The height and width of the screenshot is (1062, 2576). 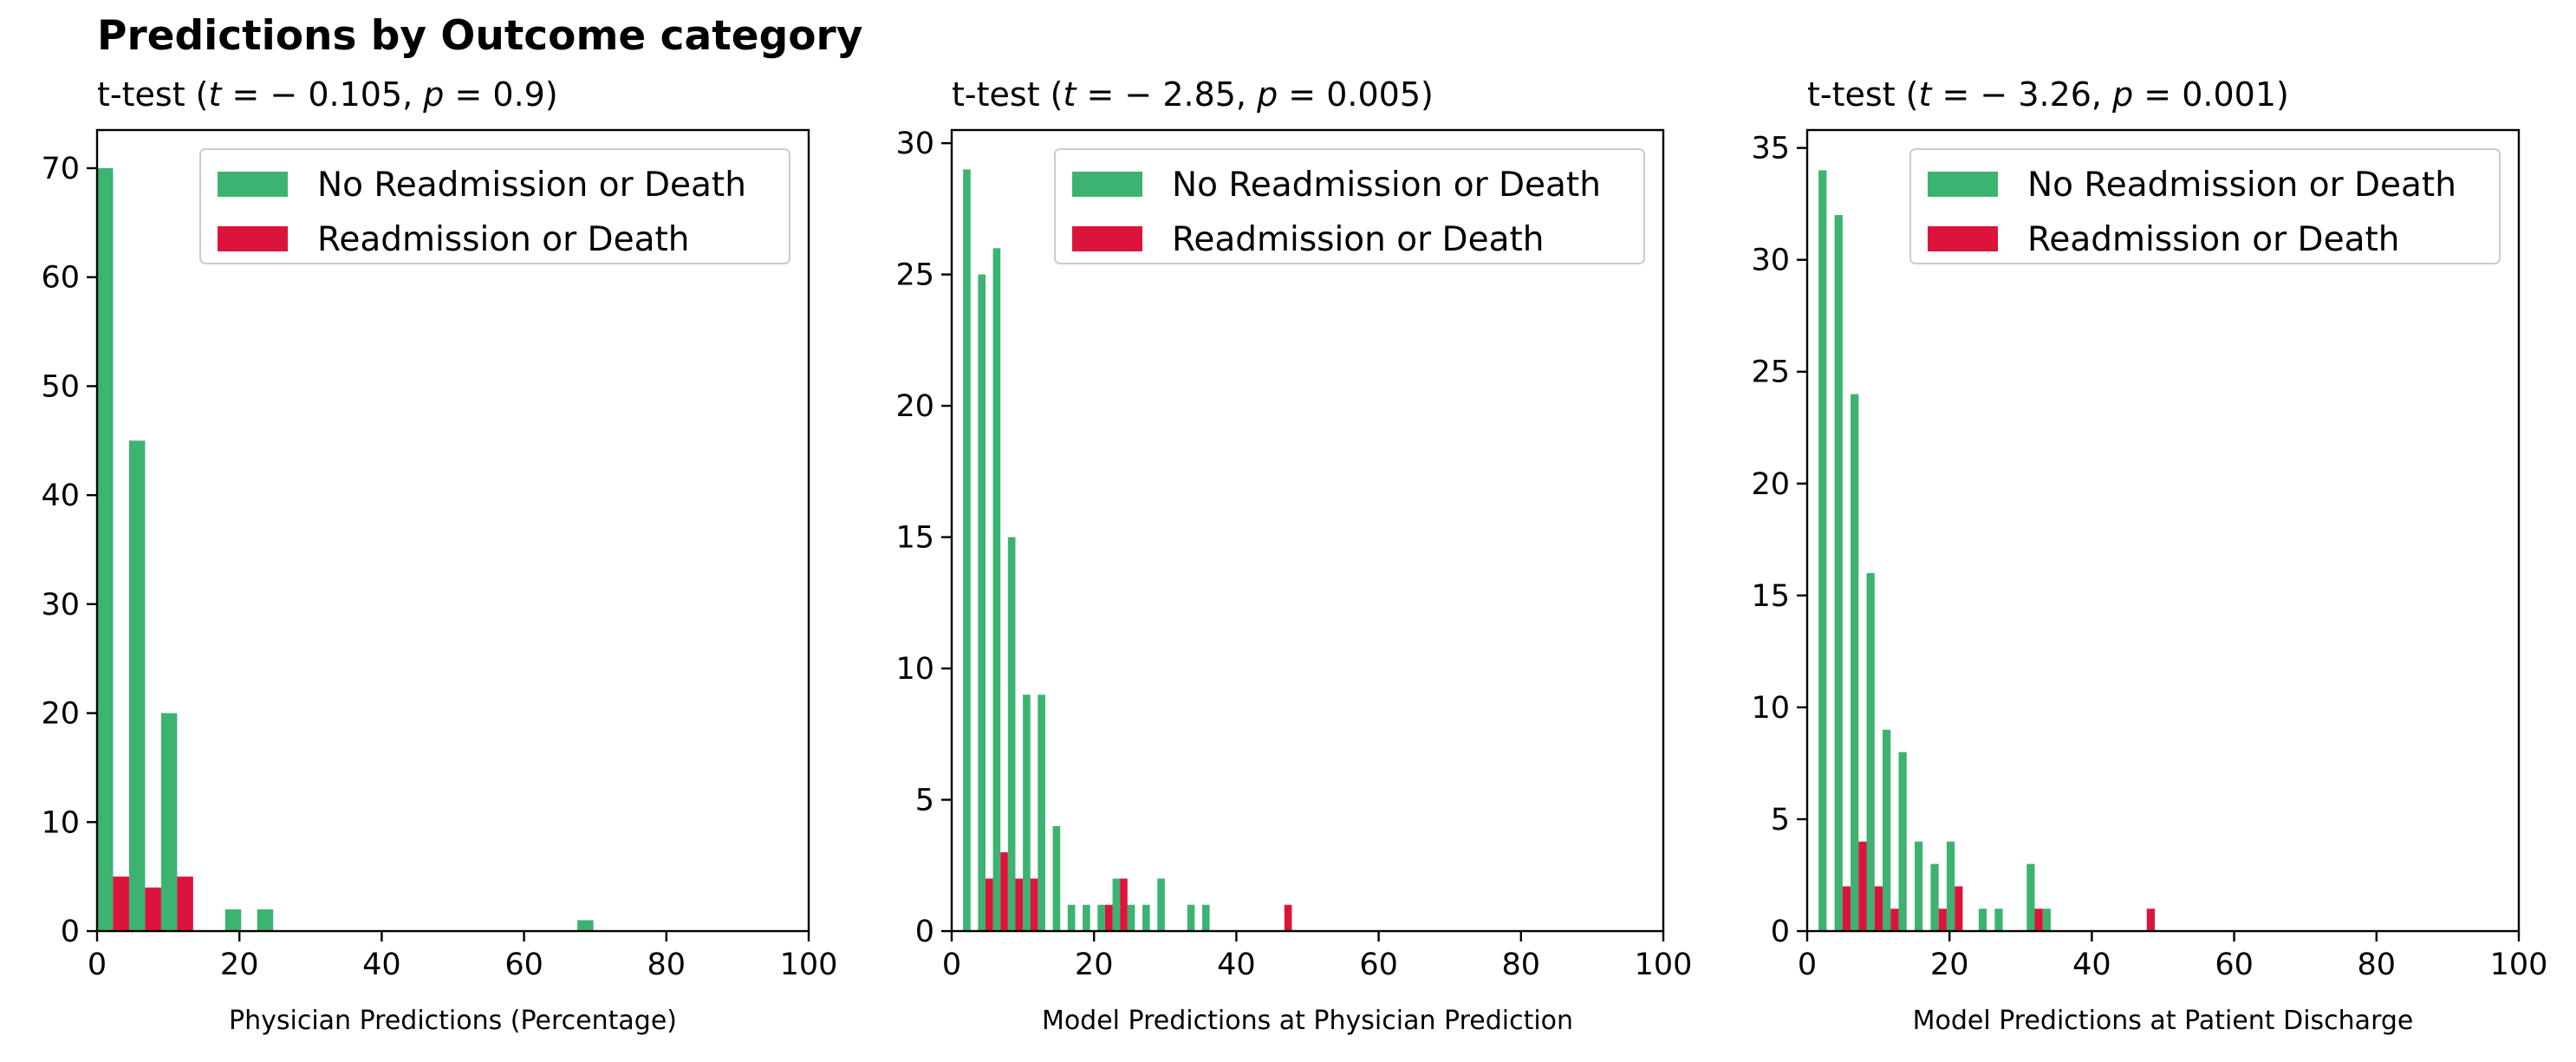 I want to click on y-tick-label: 60, so click(x=60, y=278).